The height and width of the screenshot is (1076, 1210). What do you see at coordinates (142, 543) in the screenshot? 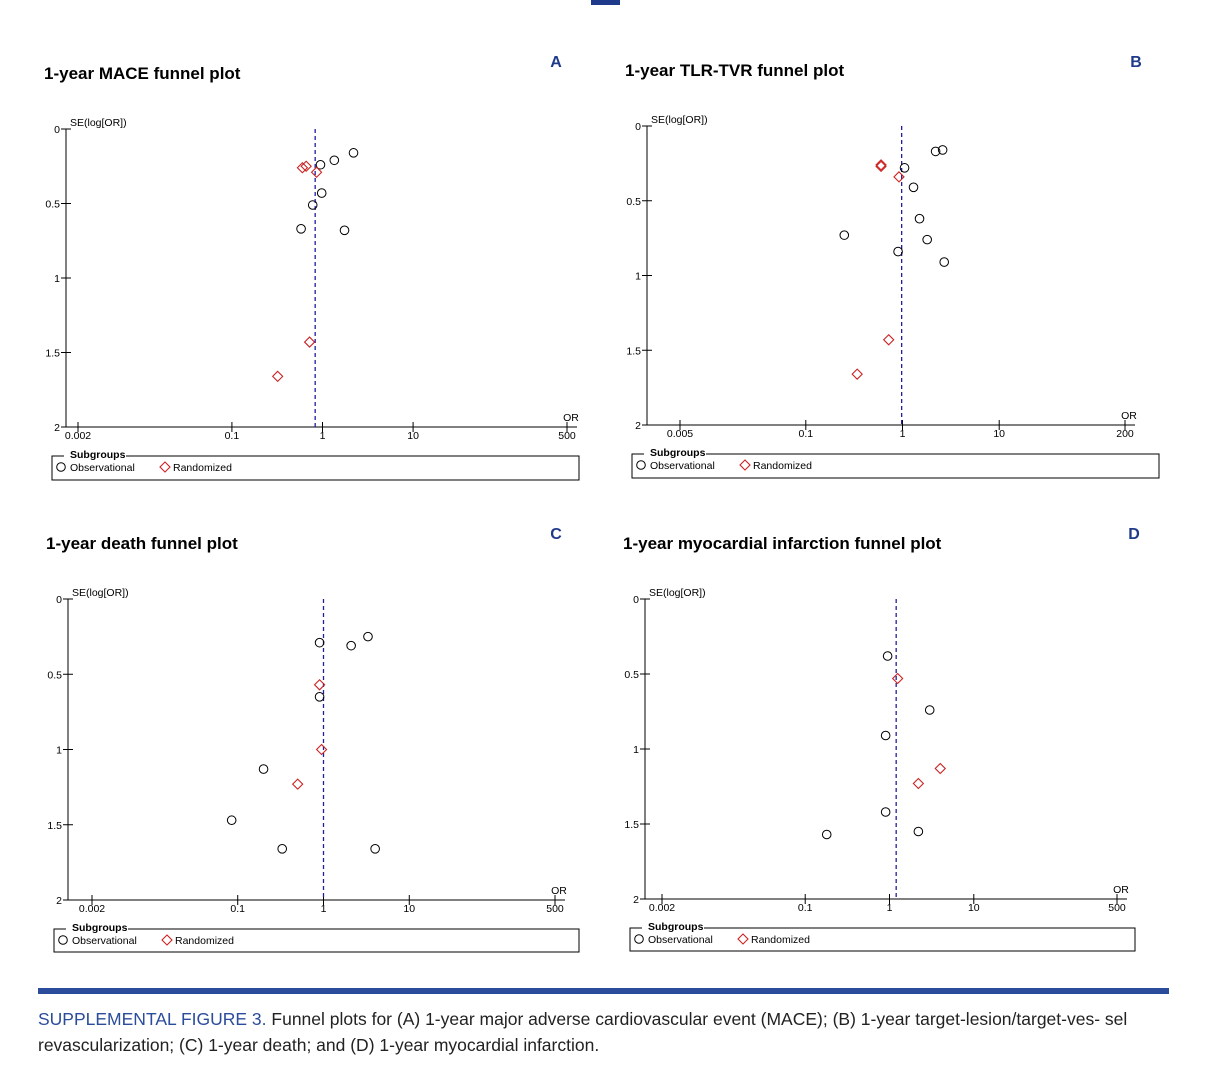
I see `panel-title: 1-year death funnel plot` at bounding box center [142, 543].